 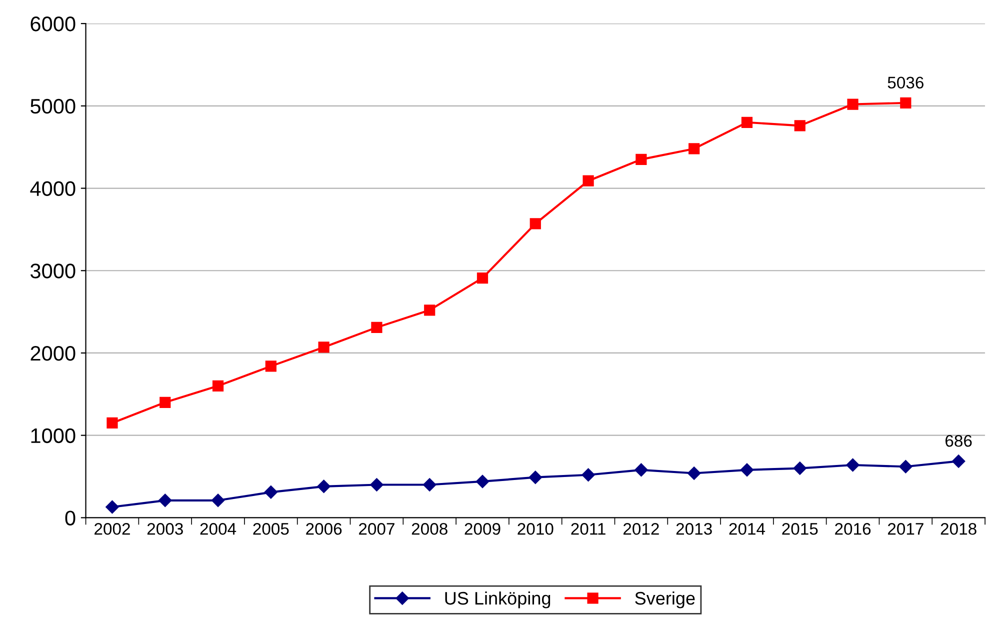 I want to click on y-tick-label: 6000, so click(x=53, y=24).